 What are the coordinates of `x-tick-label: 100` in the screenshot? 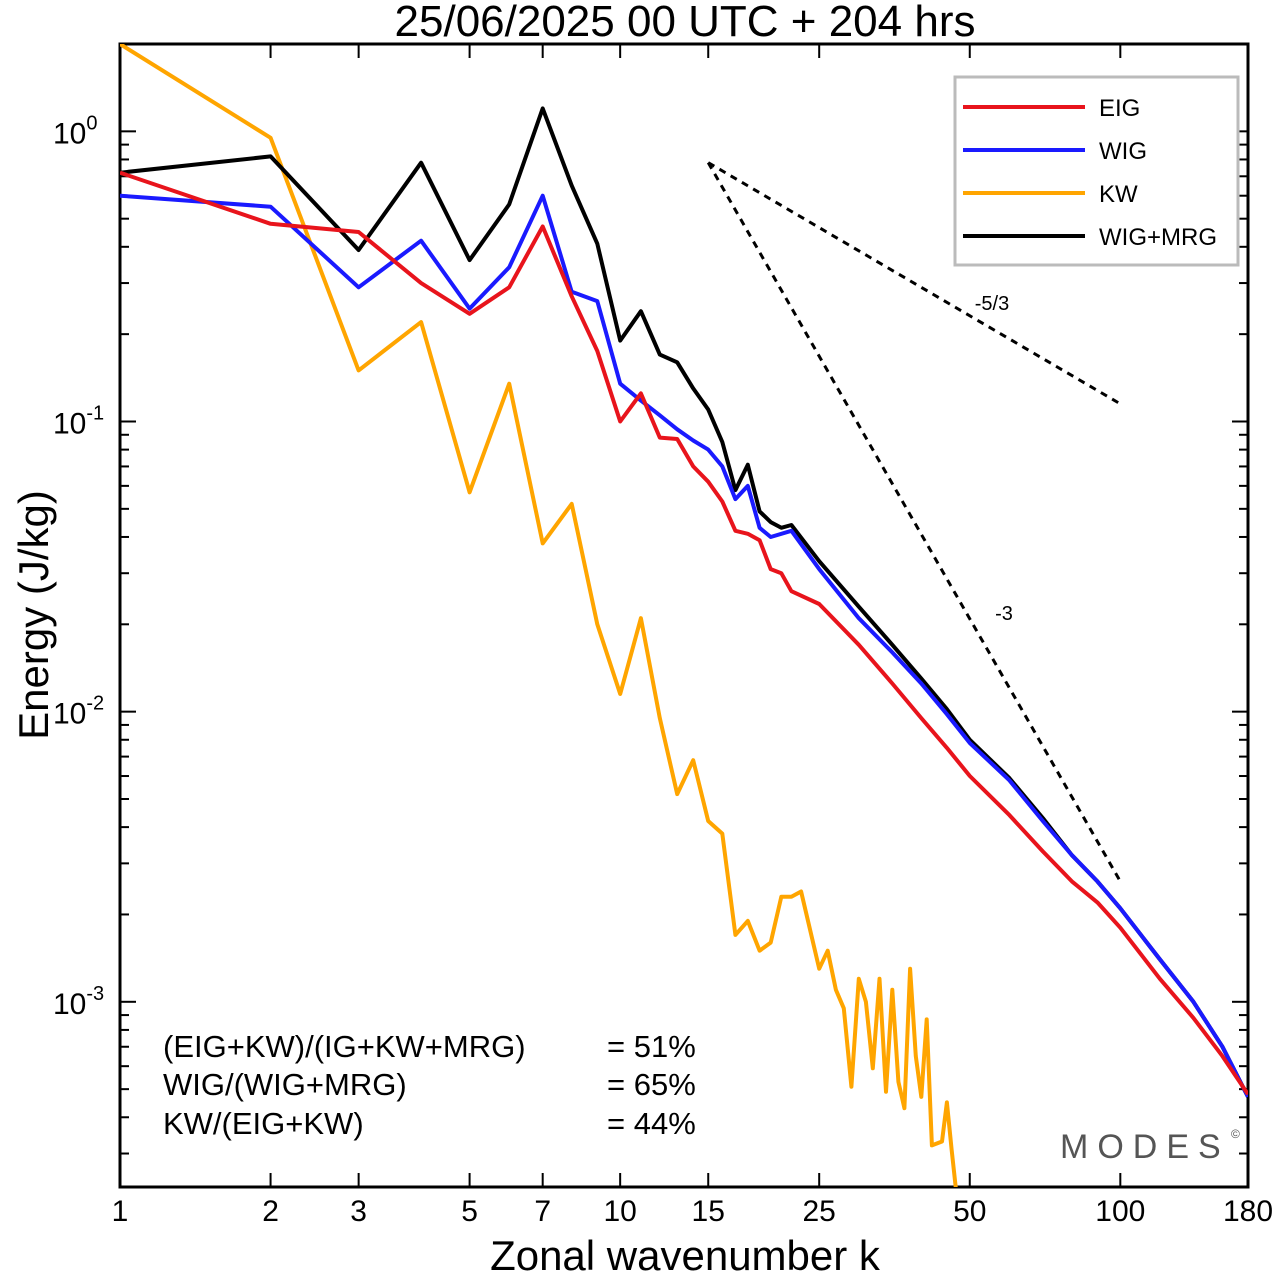 It's located at (1120, 1211).